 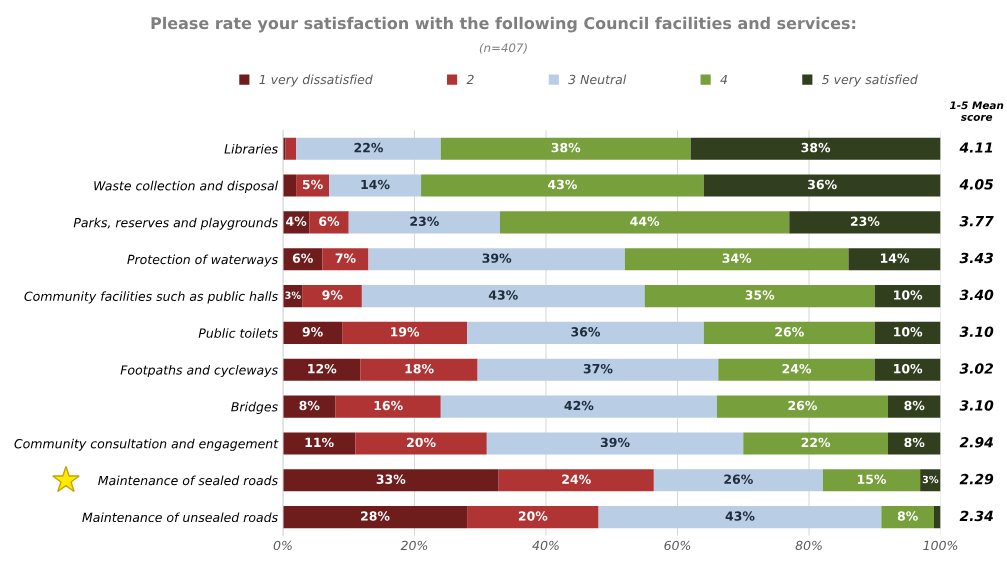 I want to click on data-label: 42%, so click(x=579, y=405).